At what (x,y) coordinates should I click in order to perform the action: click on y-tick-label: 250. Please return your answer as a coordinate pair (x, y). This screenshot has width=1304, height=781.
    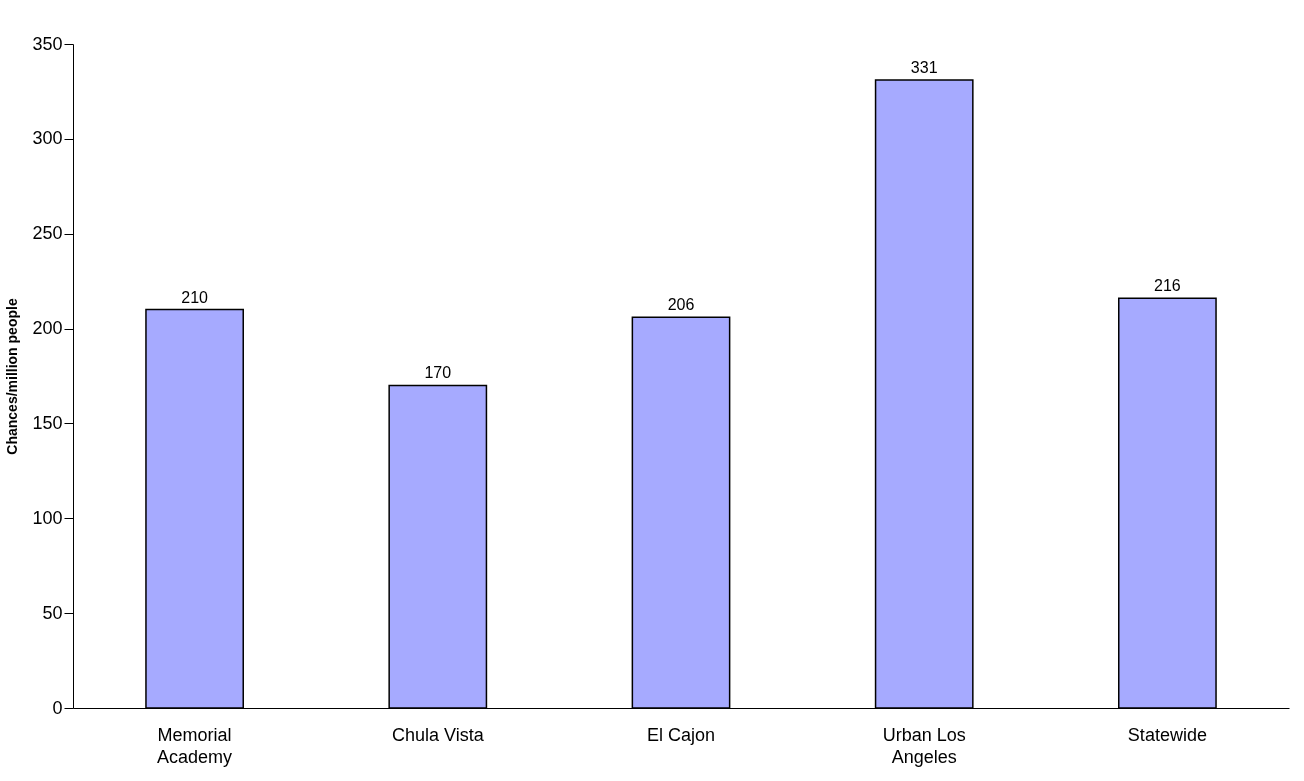
    Looking at the image, I should click on (47, 233).